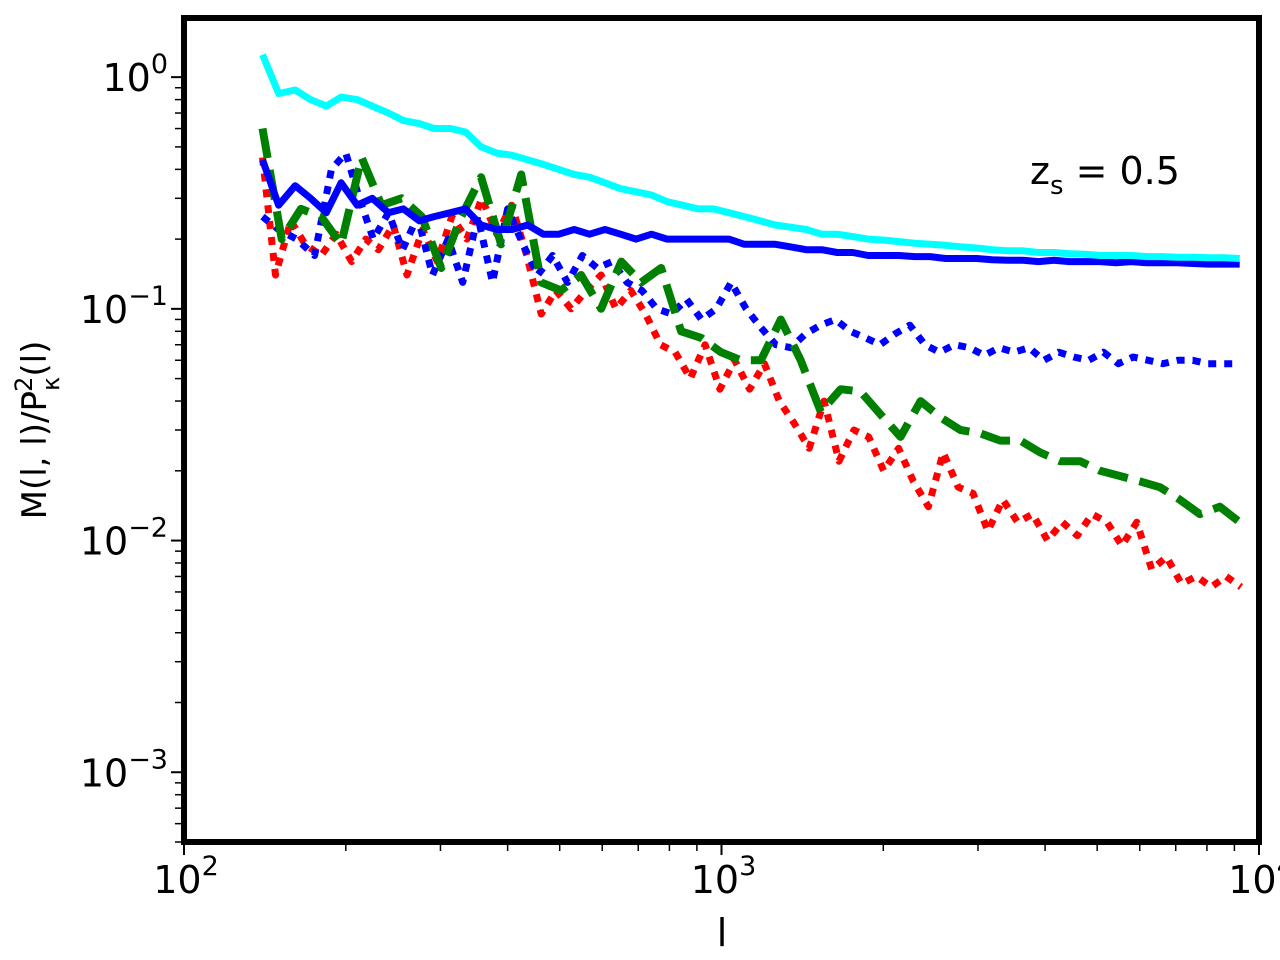 Image resolution: width=1280 pixels, height=960 pixels. What do you see at coordinates (722, 933) in the screenshot?
I see `x-axis-label: l` at bounding box center [722, 933].